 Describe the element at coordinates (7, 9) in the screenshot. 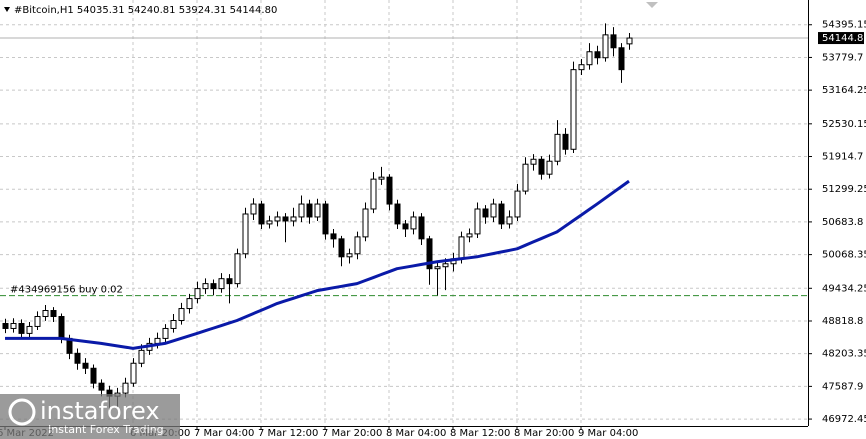

I see `header-icon` at that location.